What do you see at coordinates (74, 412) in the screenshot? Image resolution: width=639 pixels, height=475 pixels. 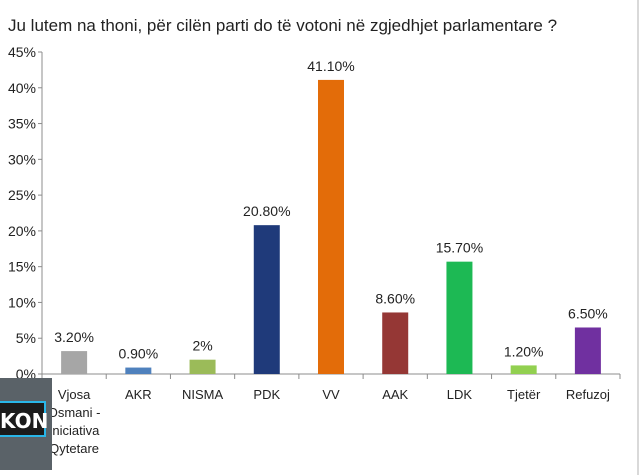 I see `category-label: Osmani -` at bounding box center [74, 412].